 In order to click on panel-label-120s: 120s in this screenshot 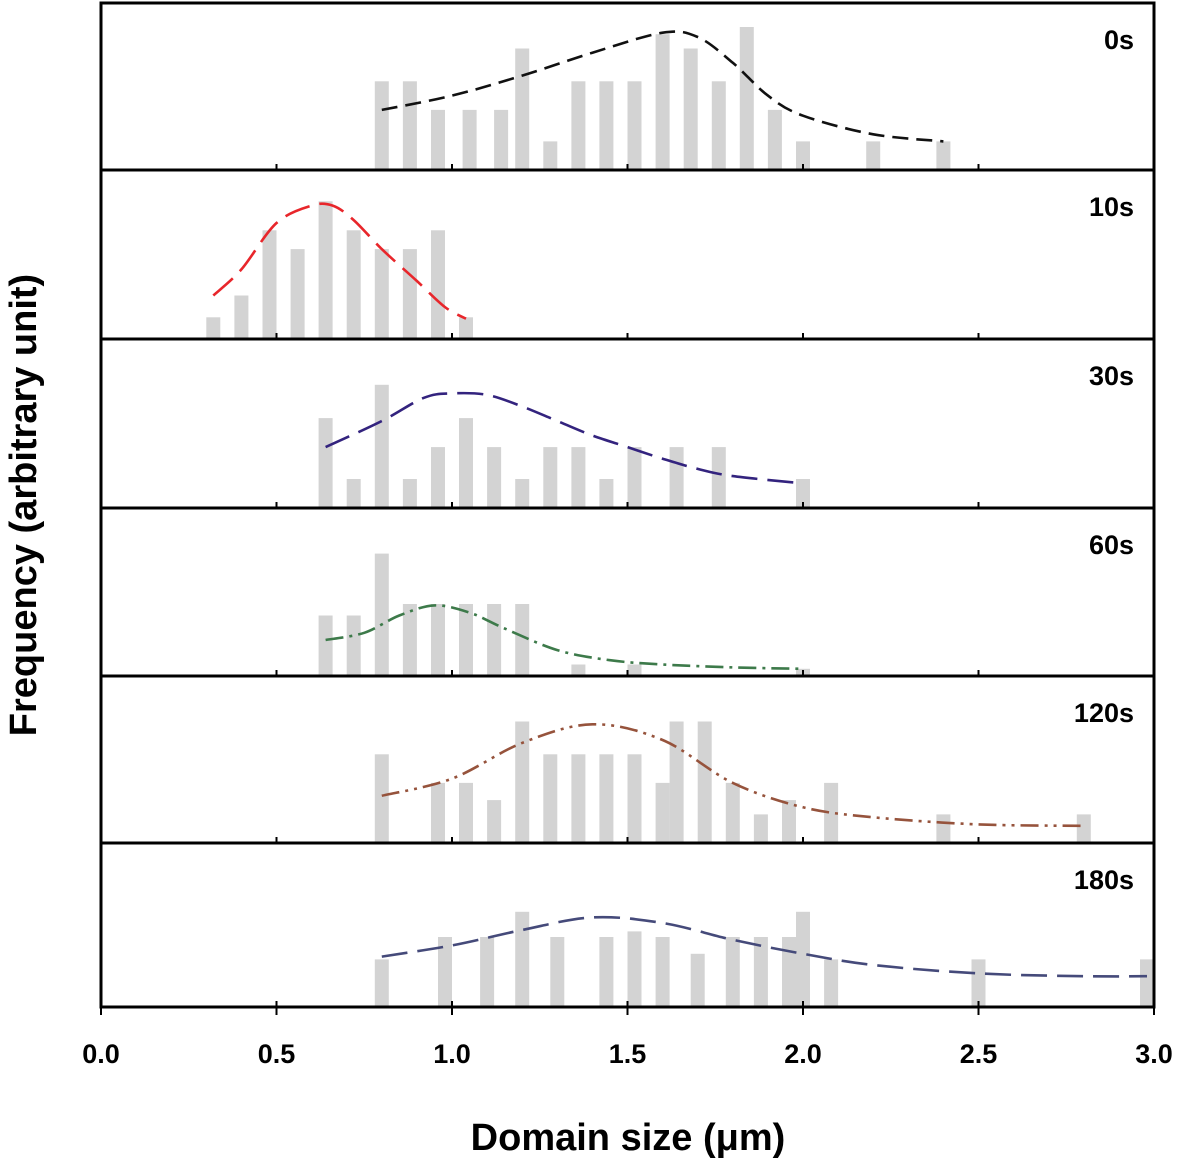, I will do `click(1104, 713)`.